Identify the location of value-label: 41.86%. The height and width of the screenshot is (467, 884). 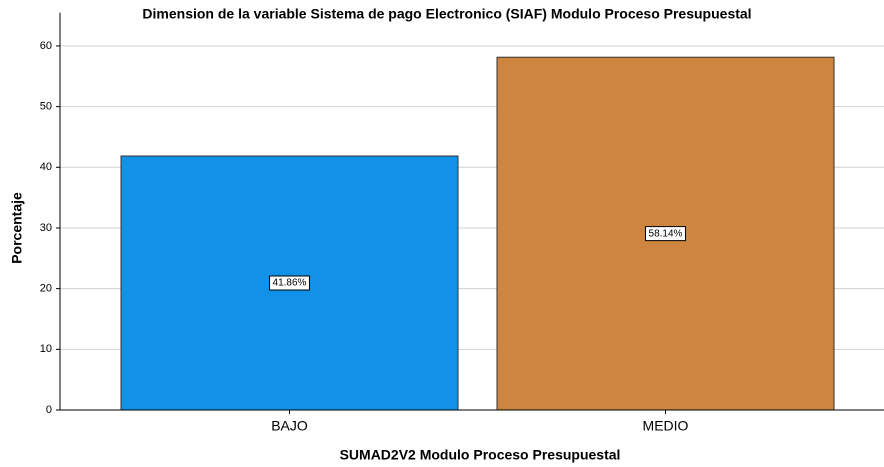
(290, 283).